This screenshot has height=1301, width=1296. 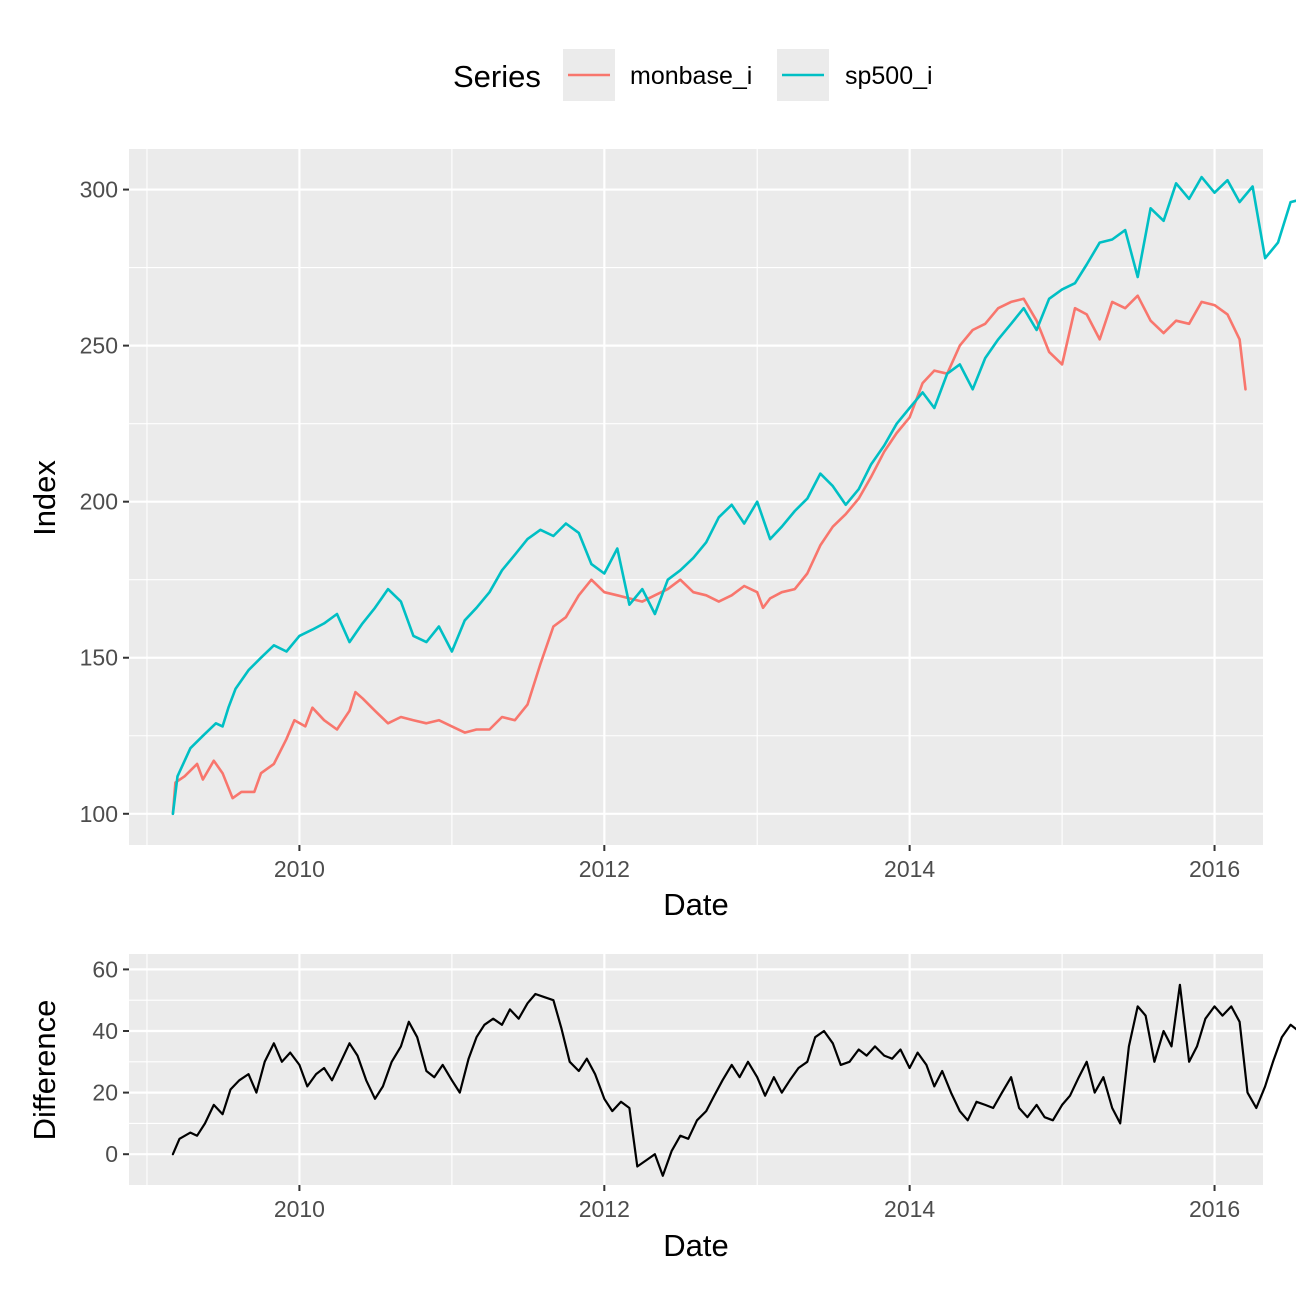 I want to click on top-x-axis: 2010 2012 2014 2016, so click(x=757, y=863).